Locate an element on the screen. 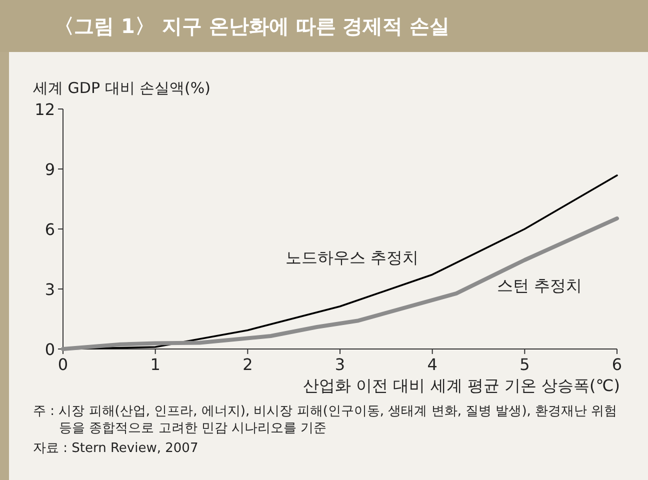  y-tick-label: 9 is located at coordinates (49, 169).